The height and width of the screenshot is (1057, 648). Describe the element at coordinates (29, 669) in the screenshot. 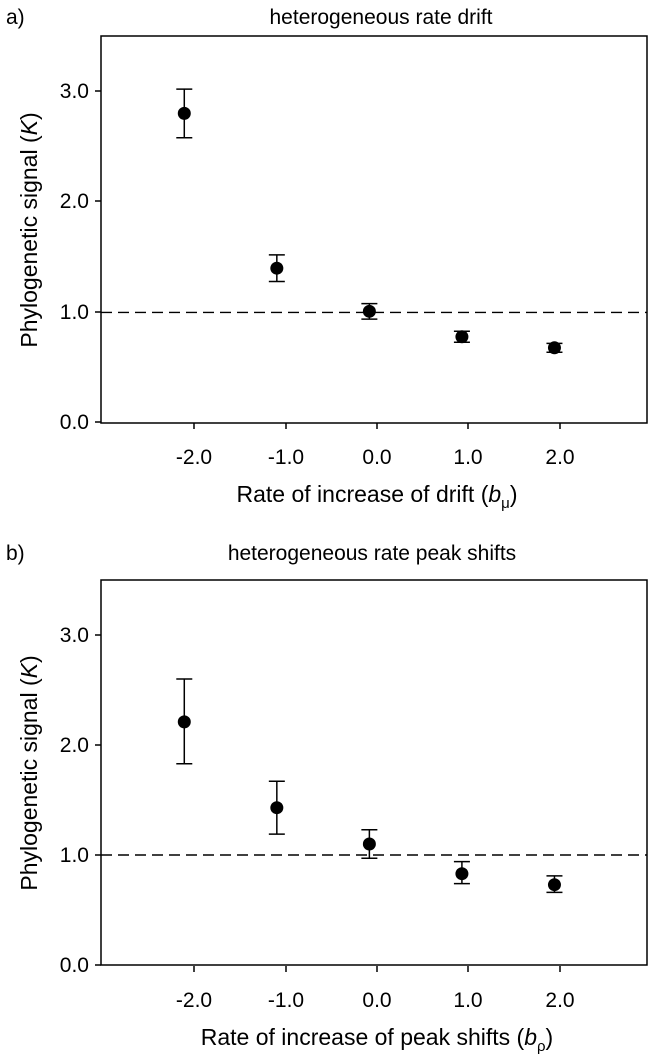

I see `y-axis-title-b-var: K` at that location.